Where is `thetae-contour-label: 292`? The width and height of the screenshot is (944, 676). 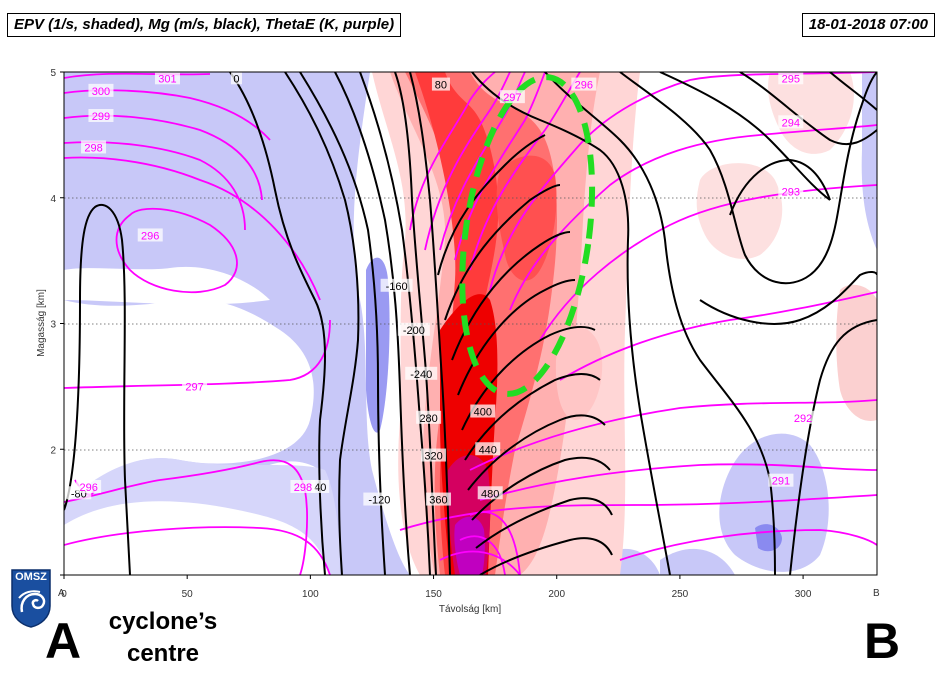 thetae-contour-label: 292 is located at coordinates (803, 419).